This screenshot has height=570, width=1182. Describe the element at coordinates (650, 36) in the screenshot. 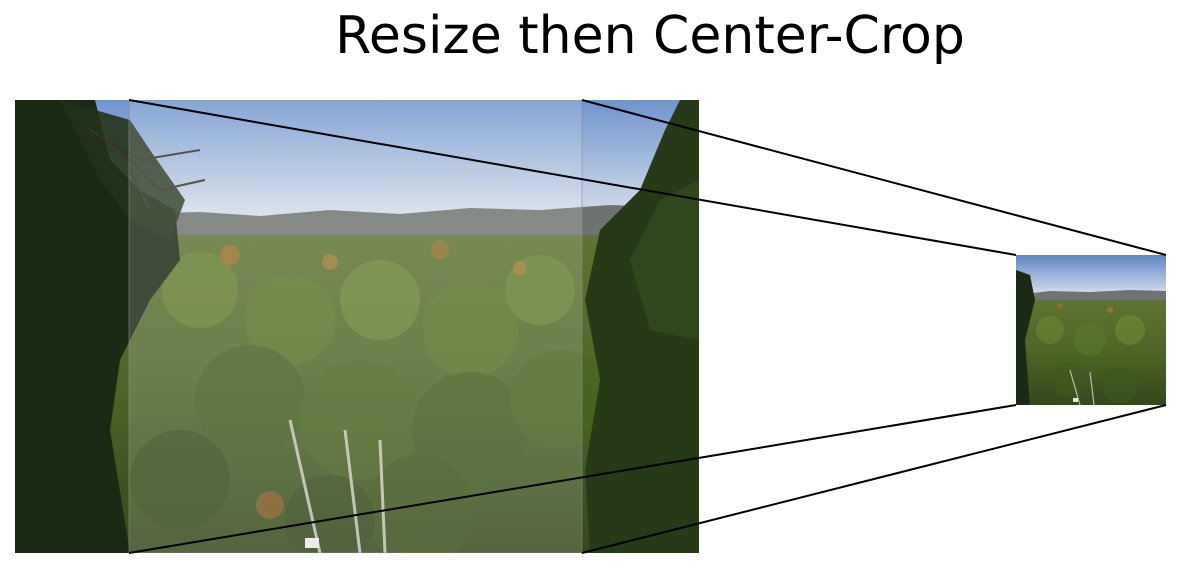

I see `diagram-title: Resize then Center-Crop` at that location.